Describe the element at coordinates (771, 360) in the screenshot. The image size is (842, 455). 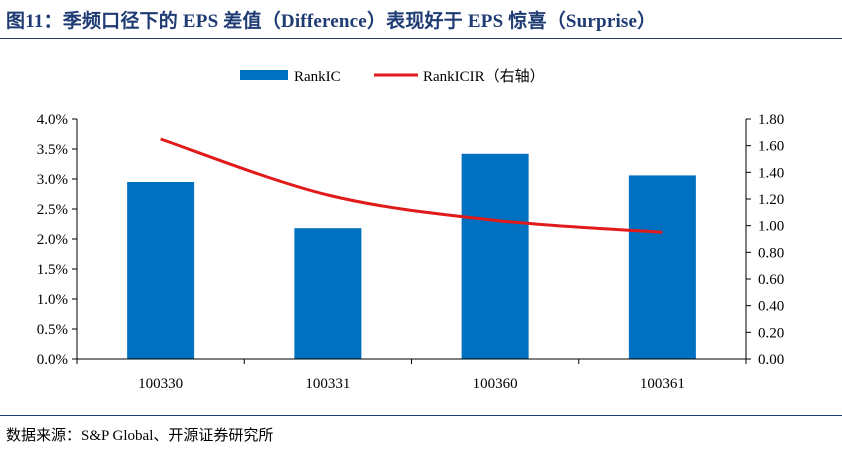
I see `right-tick-label: 0.00` at that location.